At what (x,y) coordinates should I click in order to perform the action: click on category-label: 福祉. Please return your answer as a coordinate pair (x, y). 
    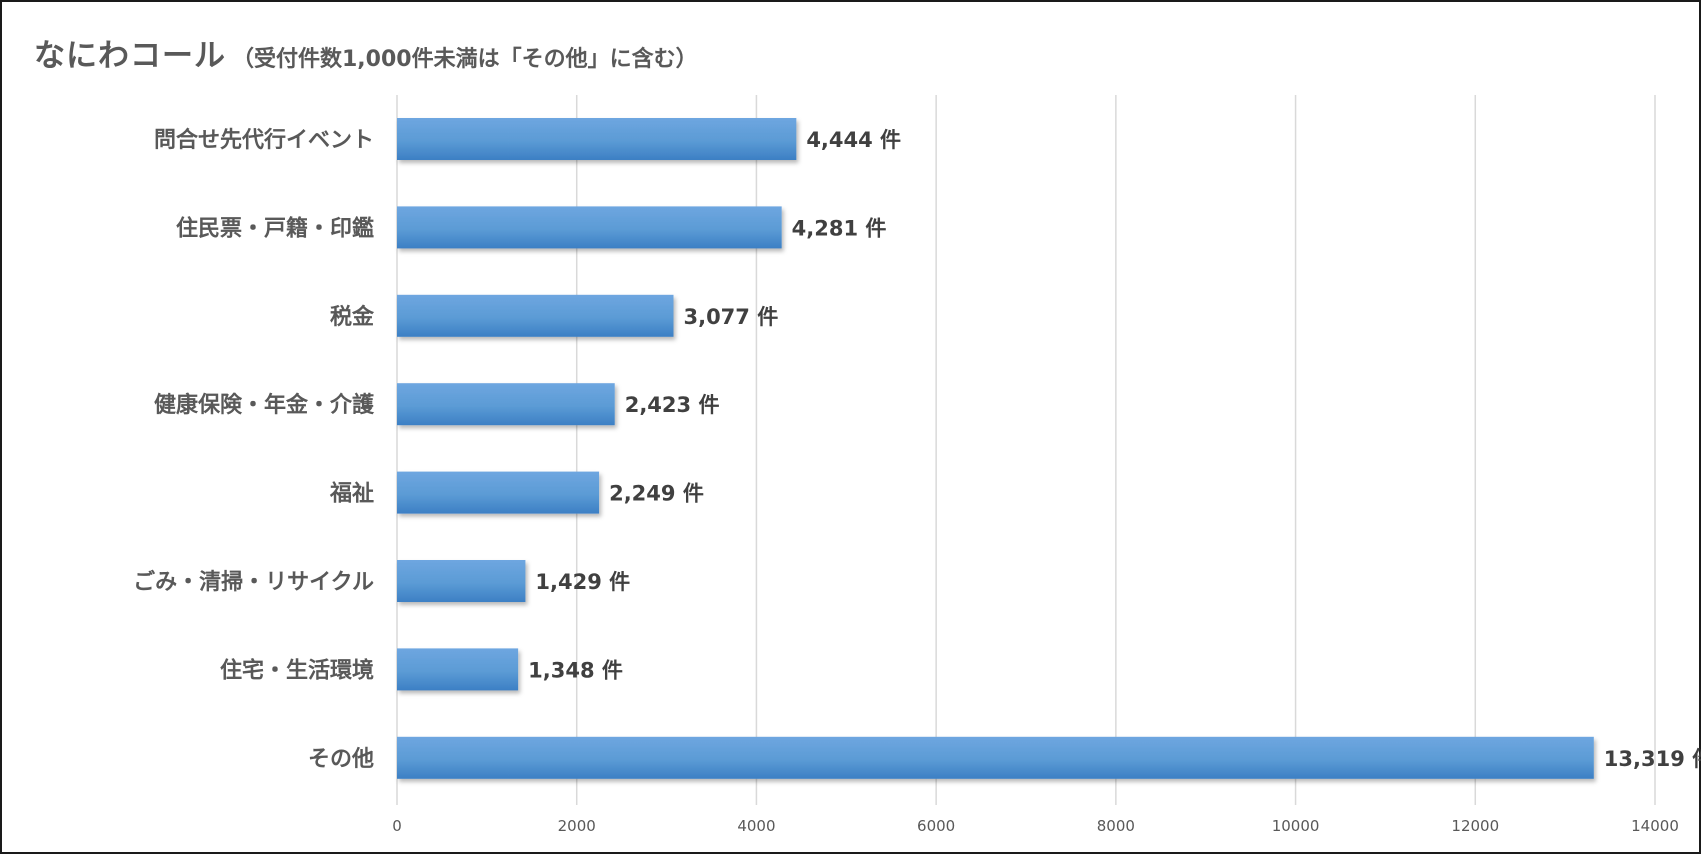
    Looking at the image, I should click on (351, 494).